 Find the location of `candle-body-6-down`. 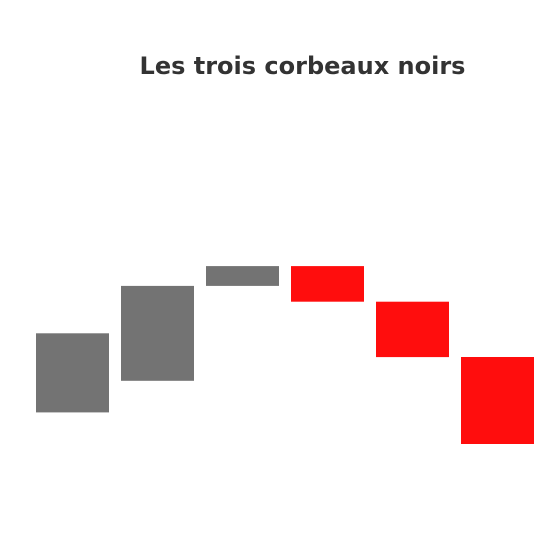

candle-body-6-down is located at coordinates (497, 400).